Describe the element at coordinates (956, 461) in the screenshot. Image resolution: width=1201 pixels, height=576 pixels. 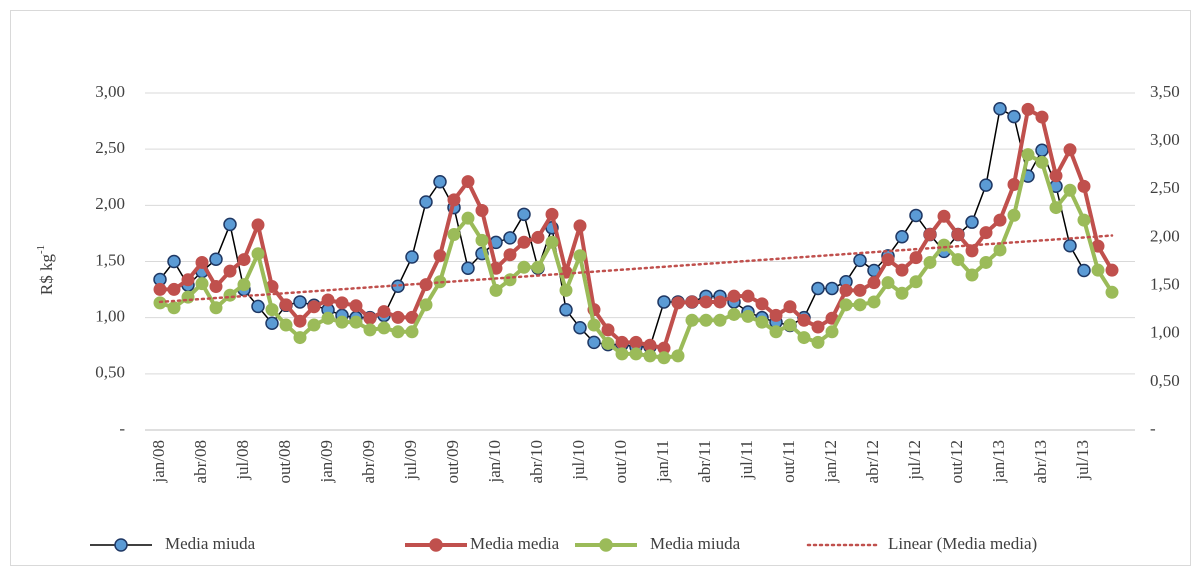
I see `x-tick-label: out/12` at that location.